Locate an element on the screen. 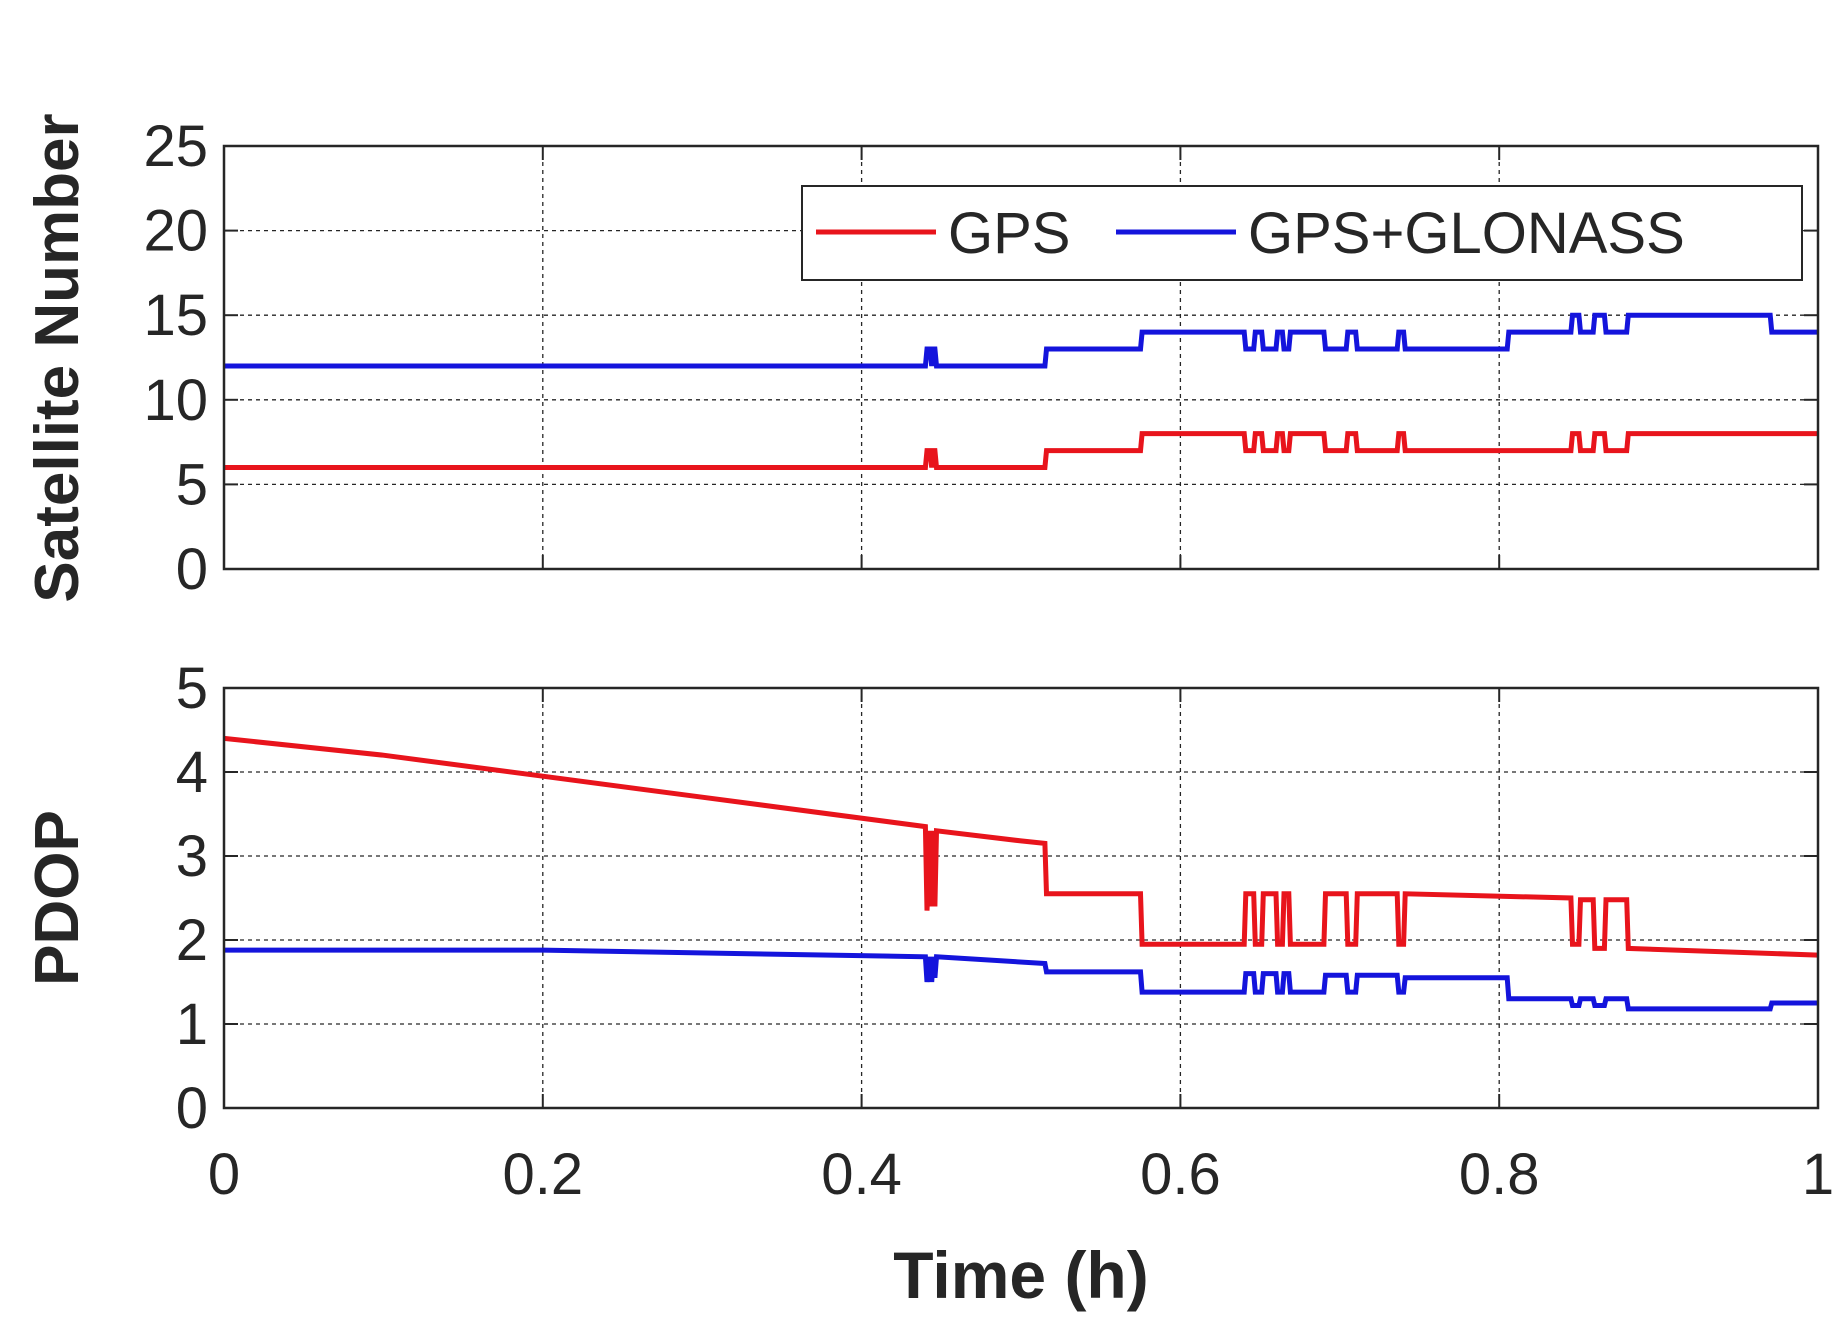 The height and width of the screenshot is (1337, 1847). y-tick-label: 15 is located at coordinates (175, 315).